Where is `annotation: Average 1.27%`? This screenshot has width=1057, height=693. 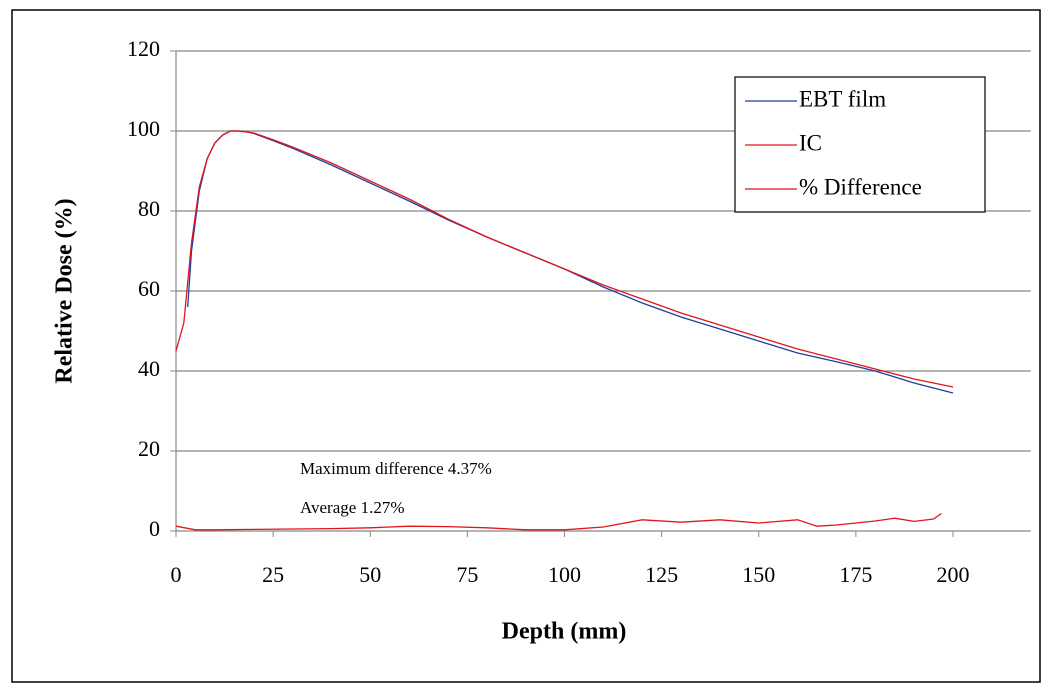
annotation: Average 1.27% is located at coordinates (352, 507).